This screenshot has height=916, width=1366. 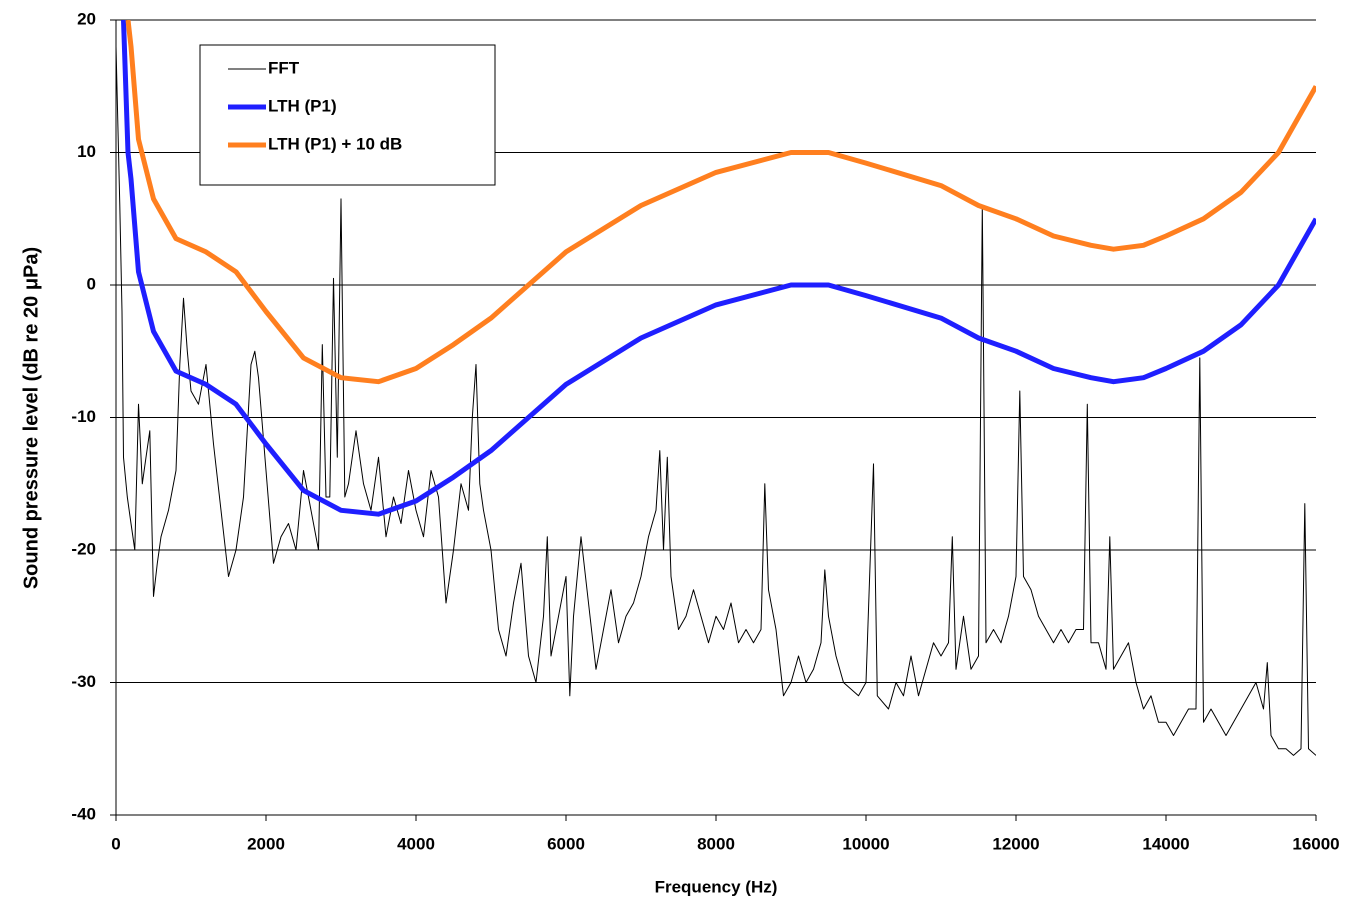 What do you see at coordinates (302, 105) in the screenshot?
I see `legend-label: LTH (P1)` at bounding box center [302, 105].